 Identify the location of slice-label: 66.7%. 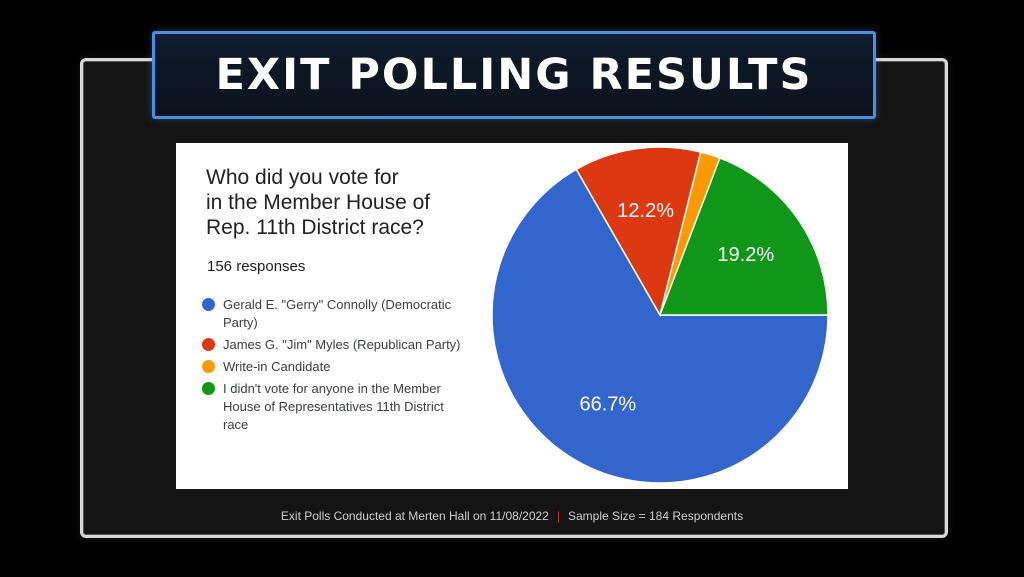
(607, 404).